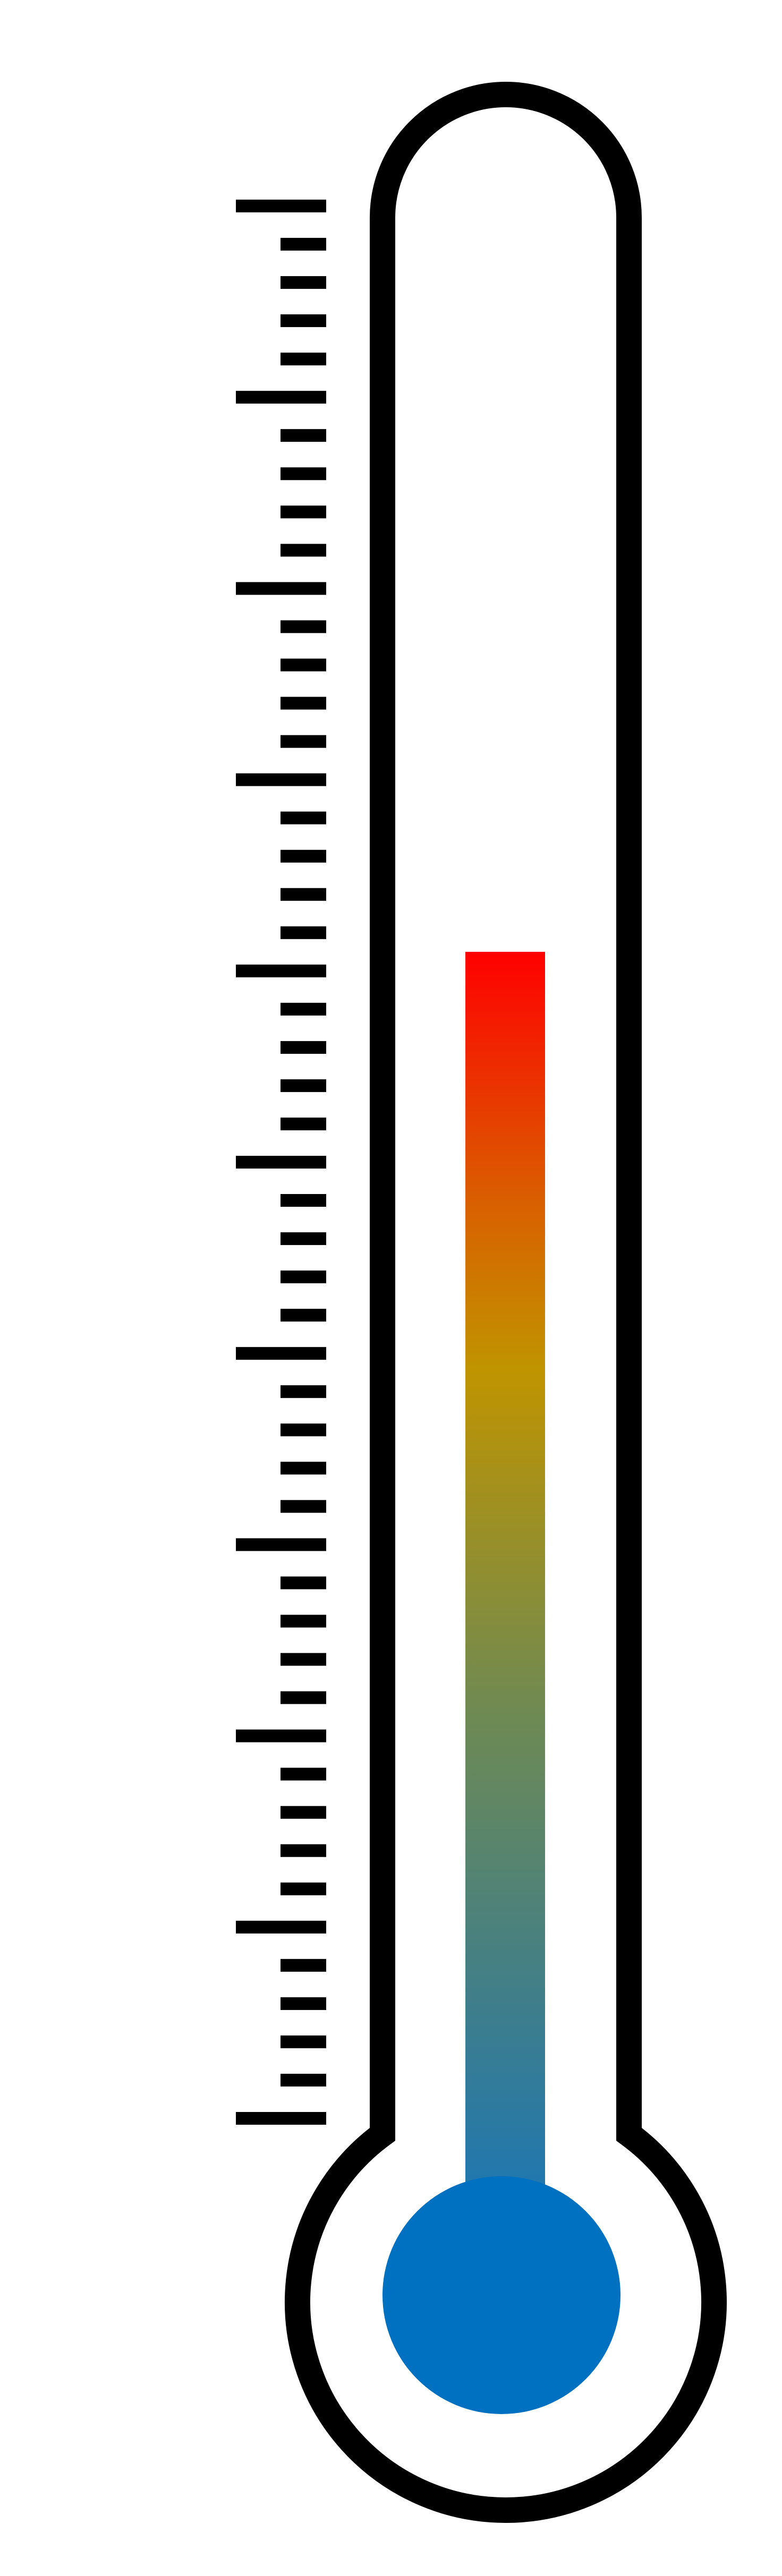 The image size is (782, 2576). Describe the element at coordinates (505, 1583) in the screenshot. I see `thermometer-fill-column` at that location.